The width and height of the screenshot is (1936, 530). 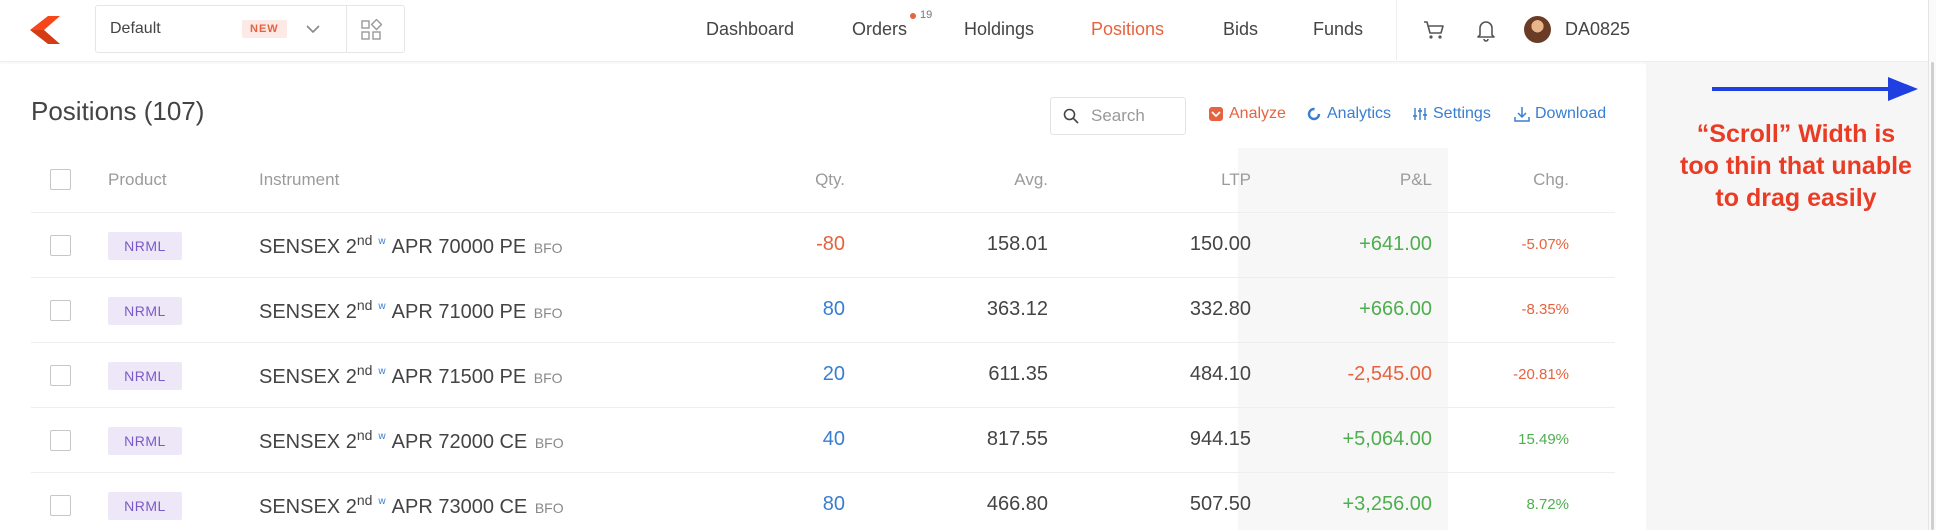 I want to click on pnl-value: -2,545.00, so click(x=1389, y=374).